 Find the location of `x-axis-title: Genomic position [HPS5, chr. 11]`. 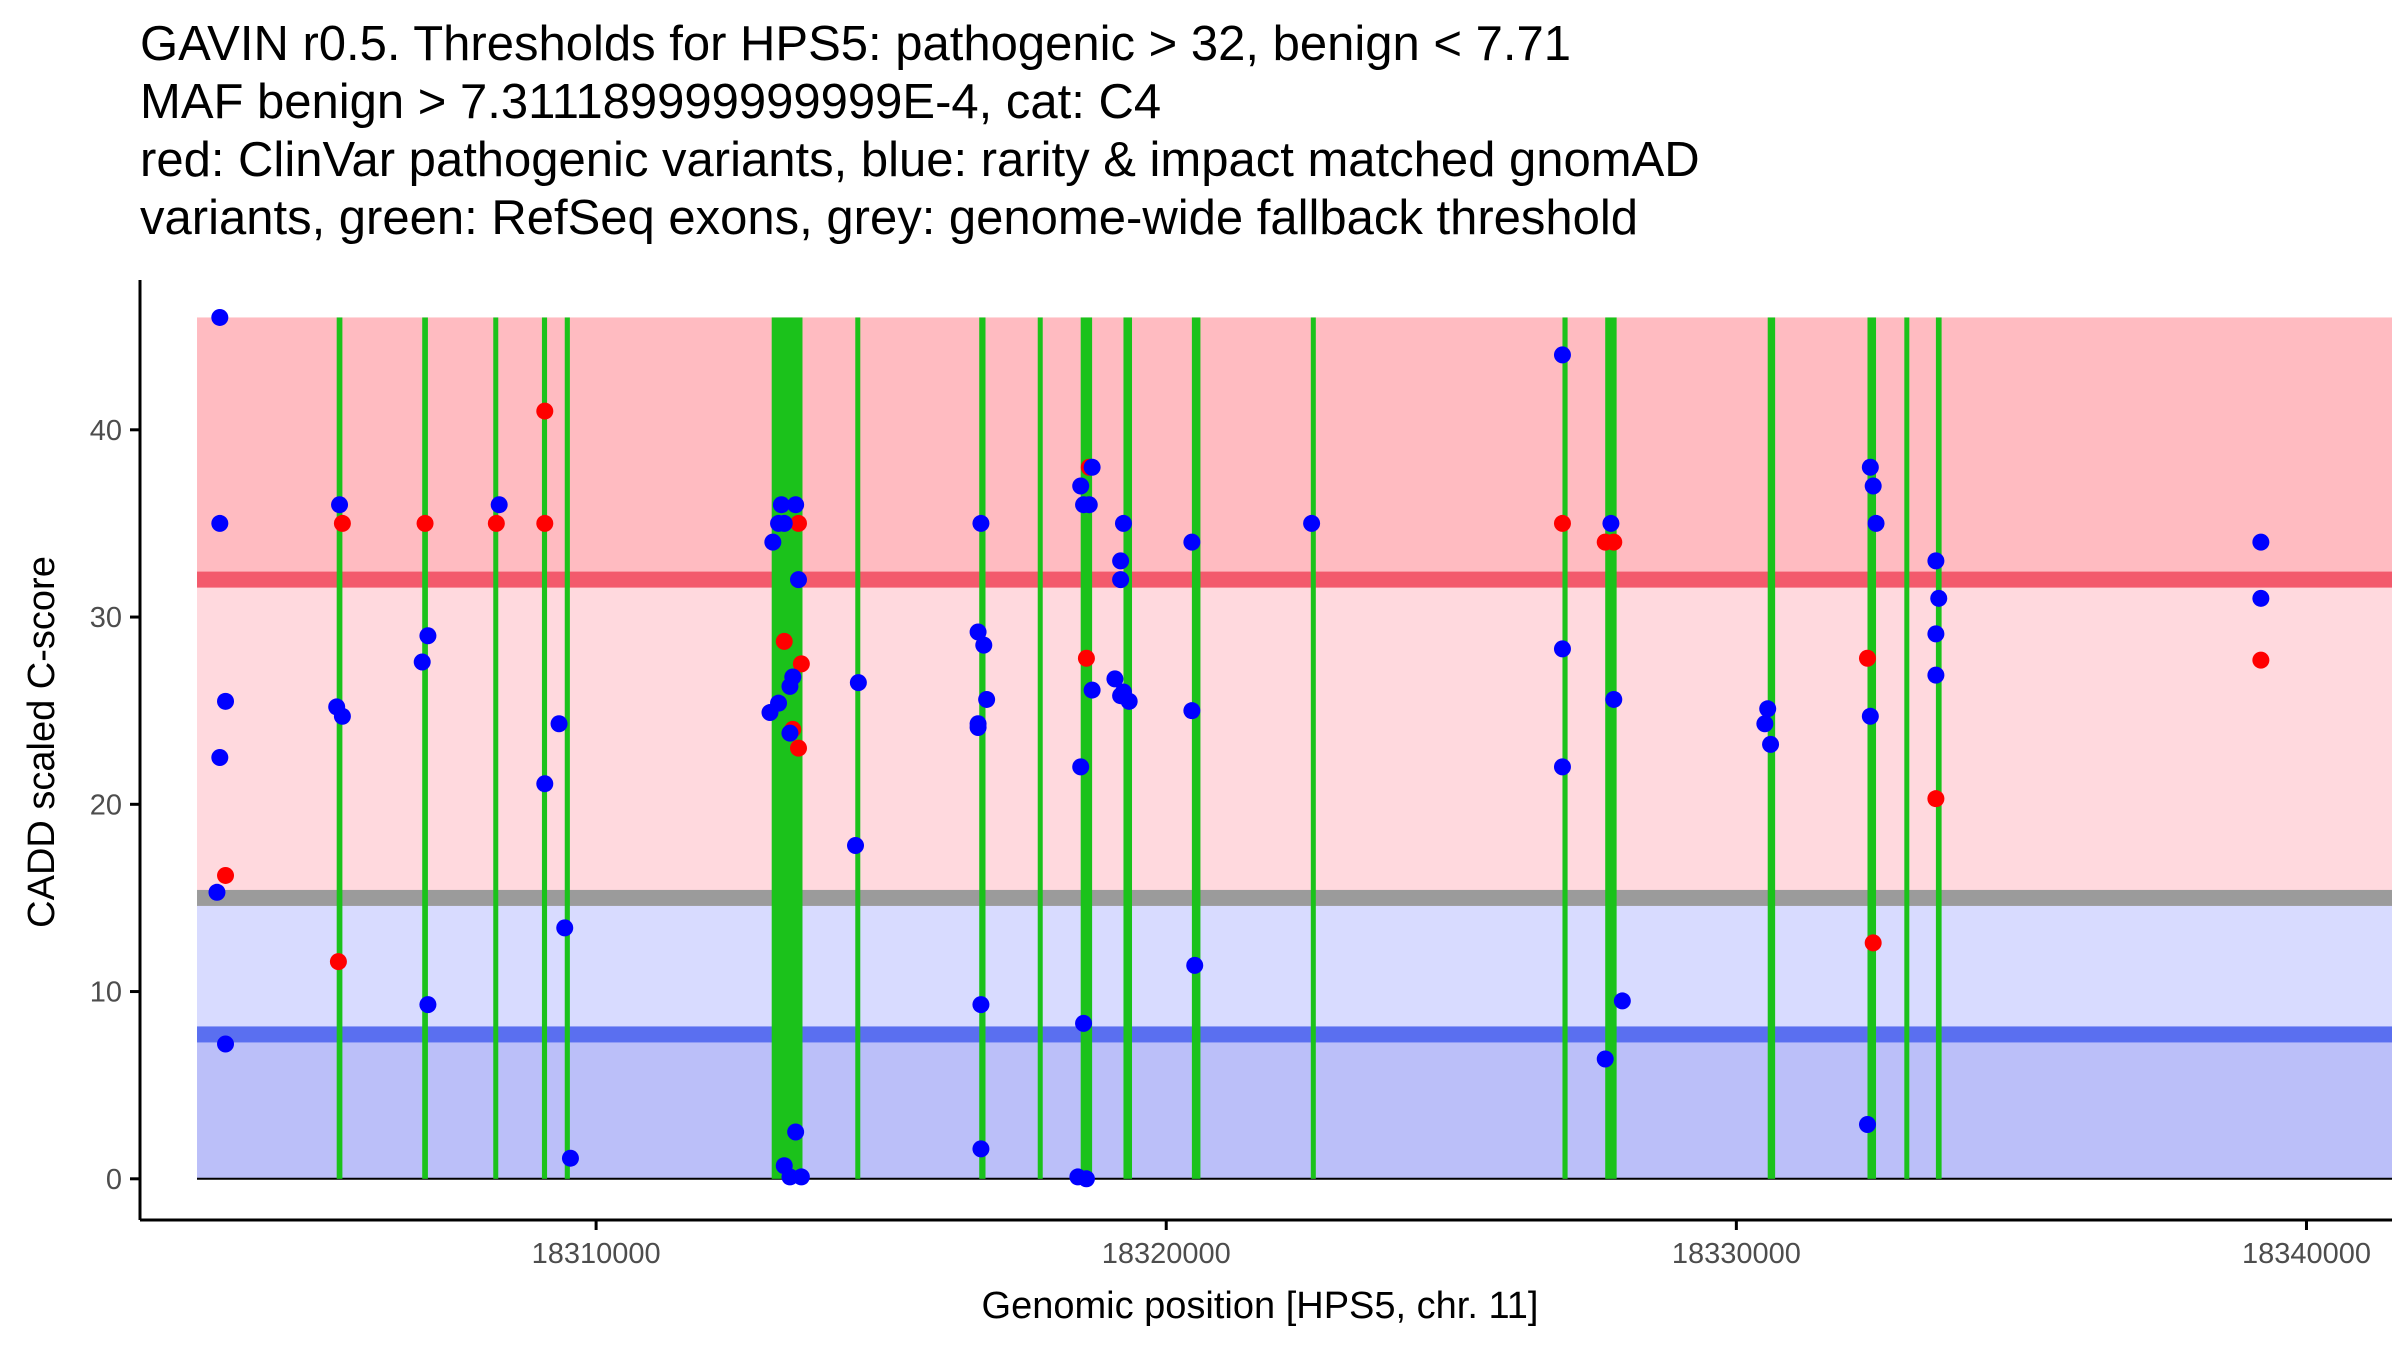

x-axis-title: Genomic position [HPS5, chr. 11] is located at coordinates (1260, 1306).